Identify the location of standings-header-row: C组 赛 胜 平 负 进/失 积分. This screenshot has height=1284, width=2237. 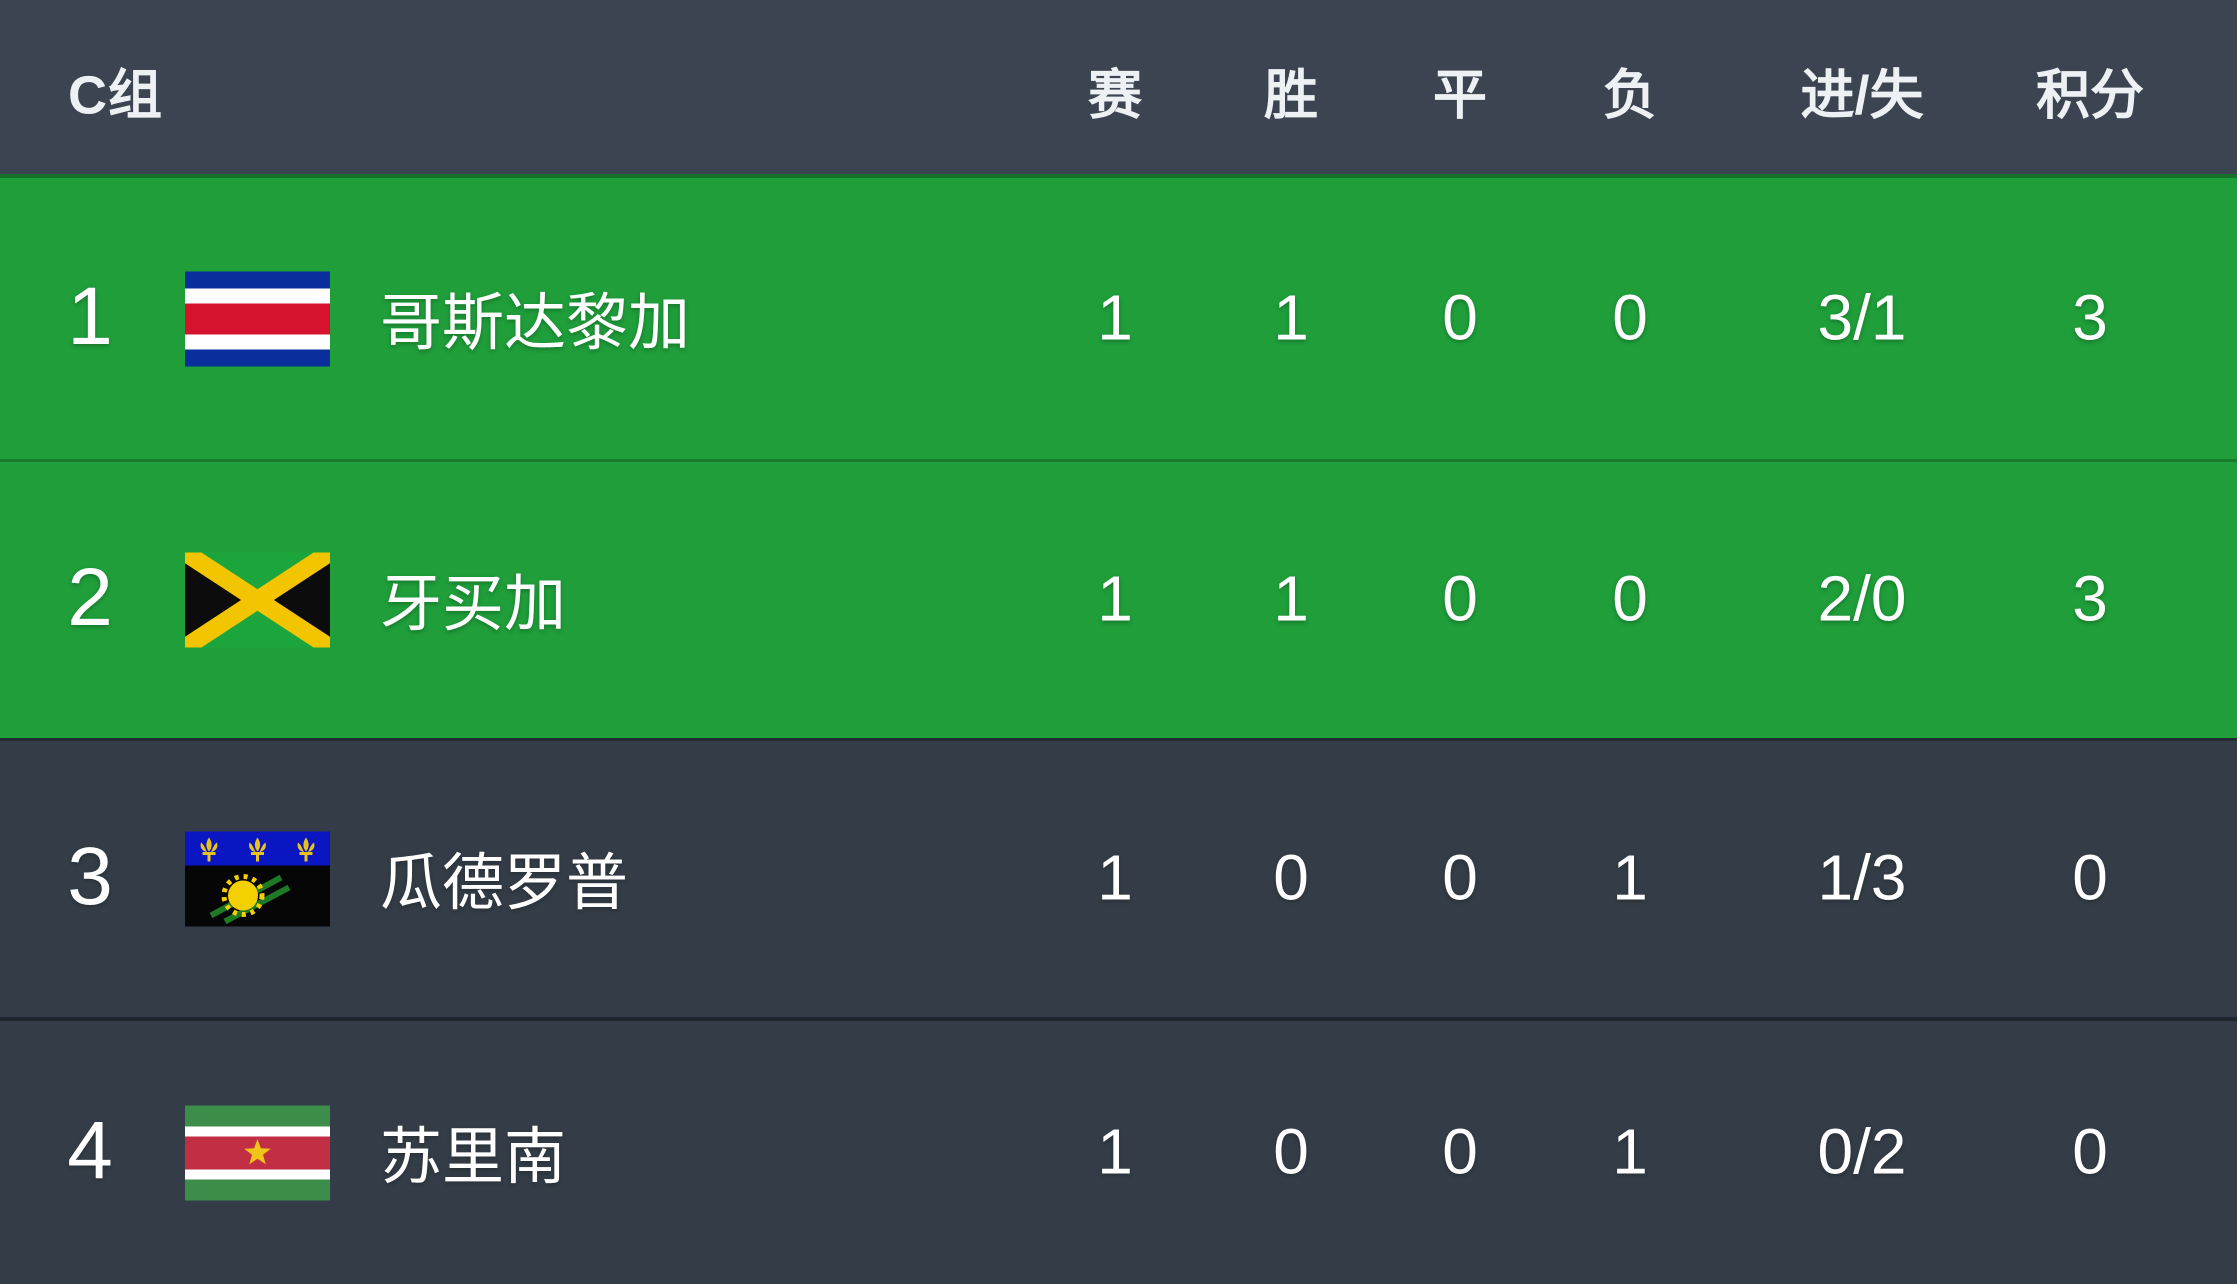
(1118, 87).